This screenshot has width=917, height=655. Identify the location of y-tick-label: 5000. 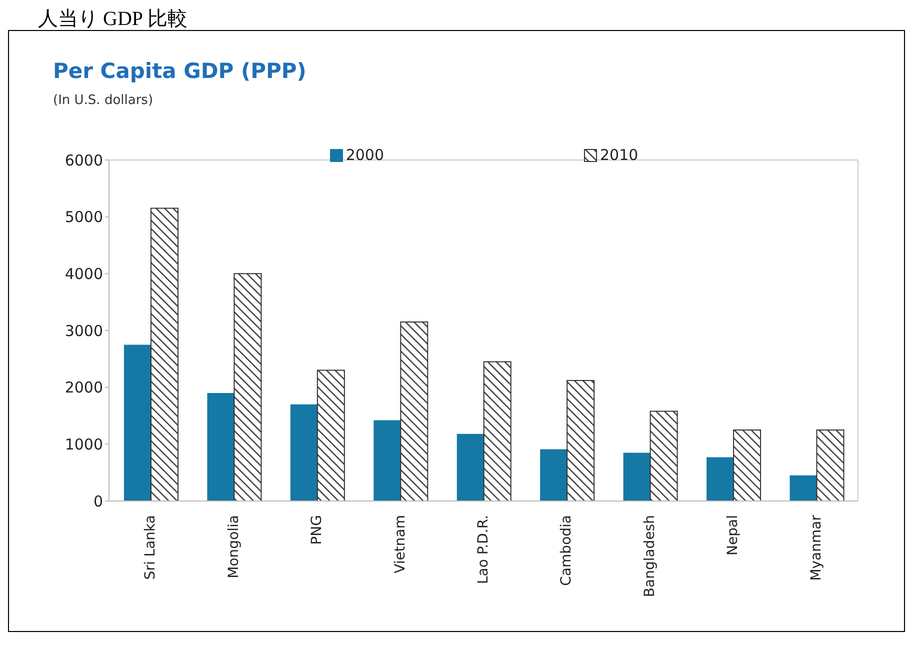
(83, 217).